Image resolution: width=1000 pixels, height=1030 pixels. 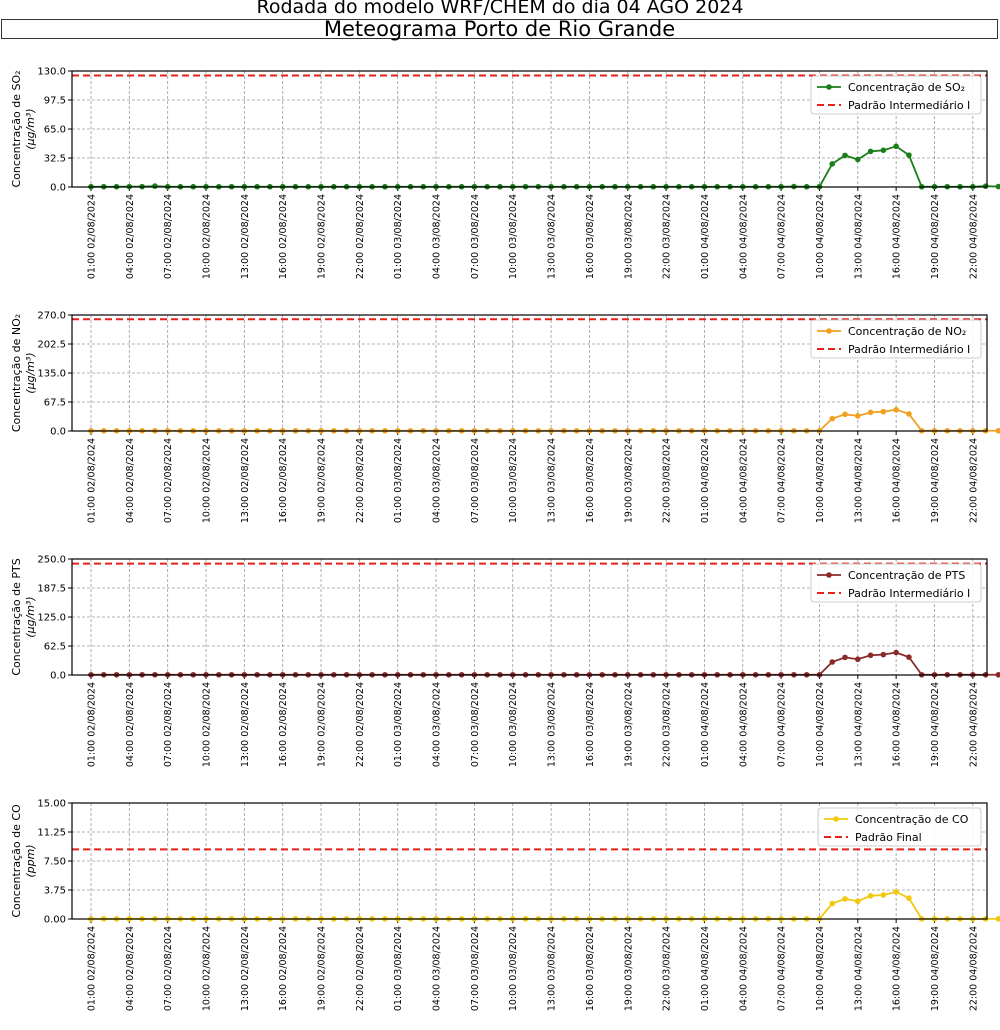 I want to click on y-tick-label: 65.0, so click(x=55, y=130).